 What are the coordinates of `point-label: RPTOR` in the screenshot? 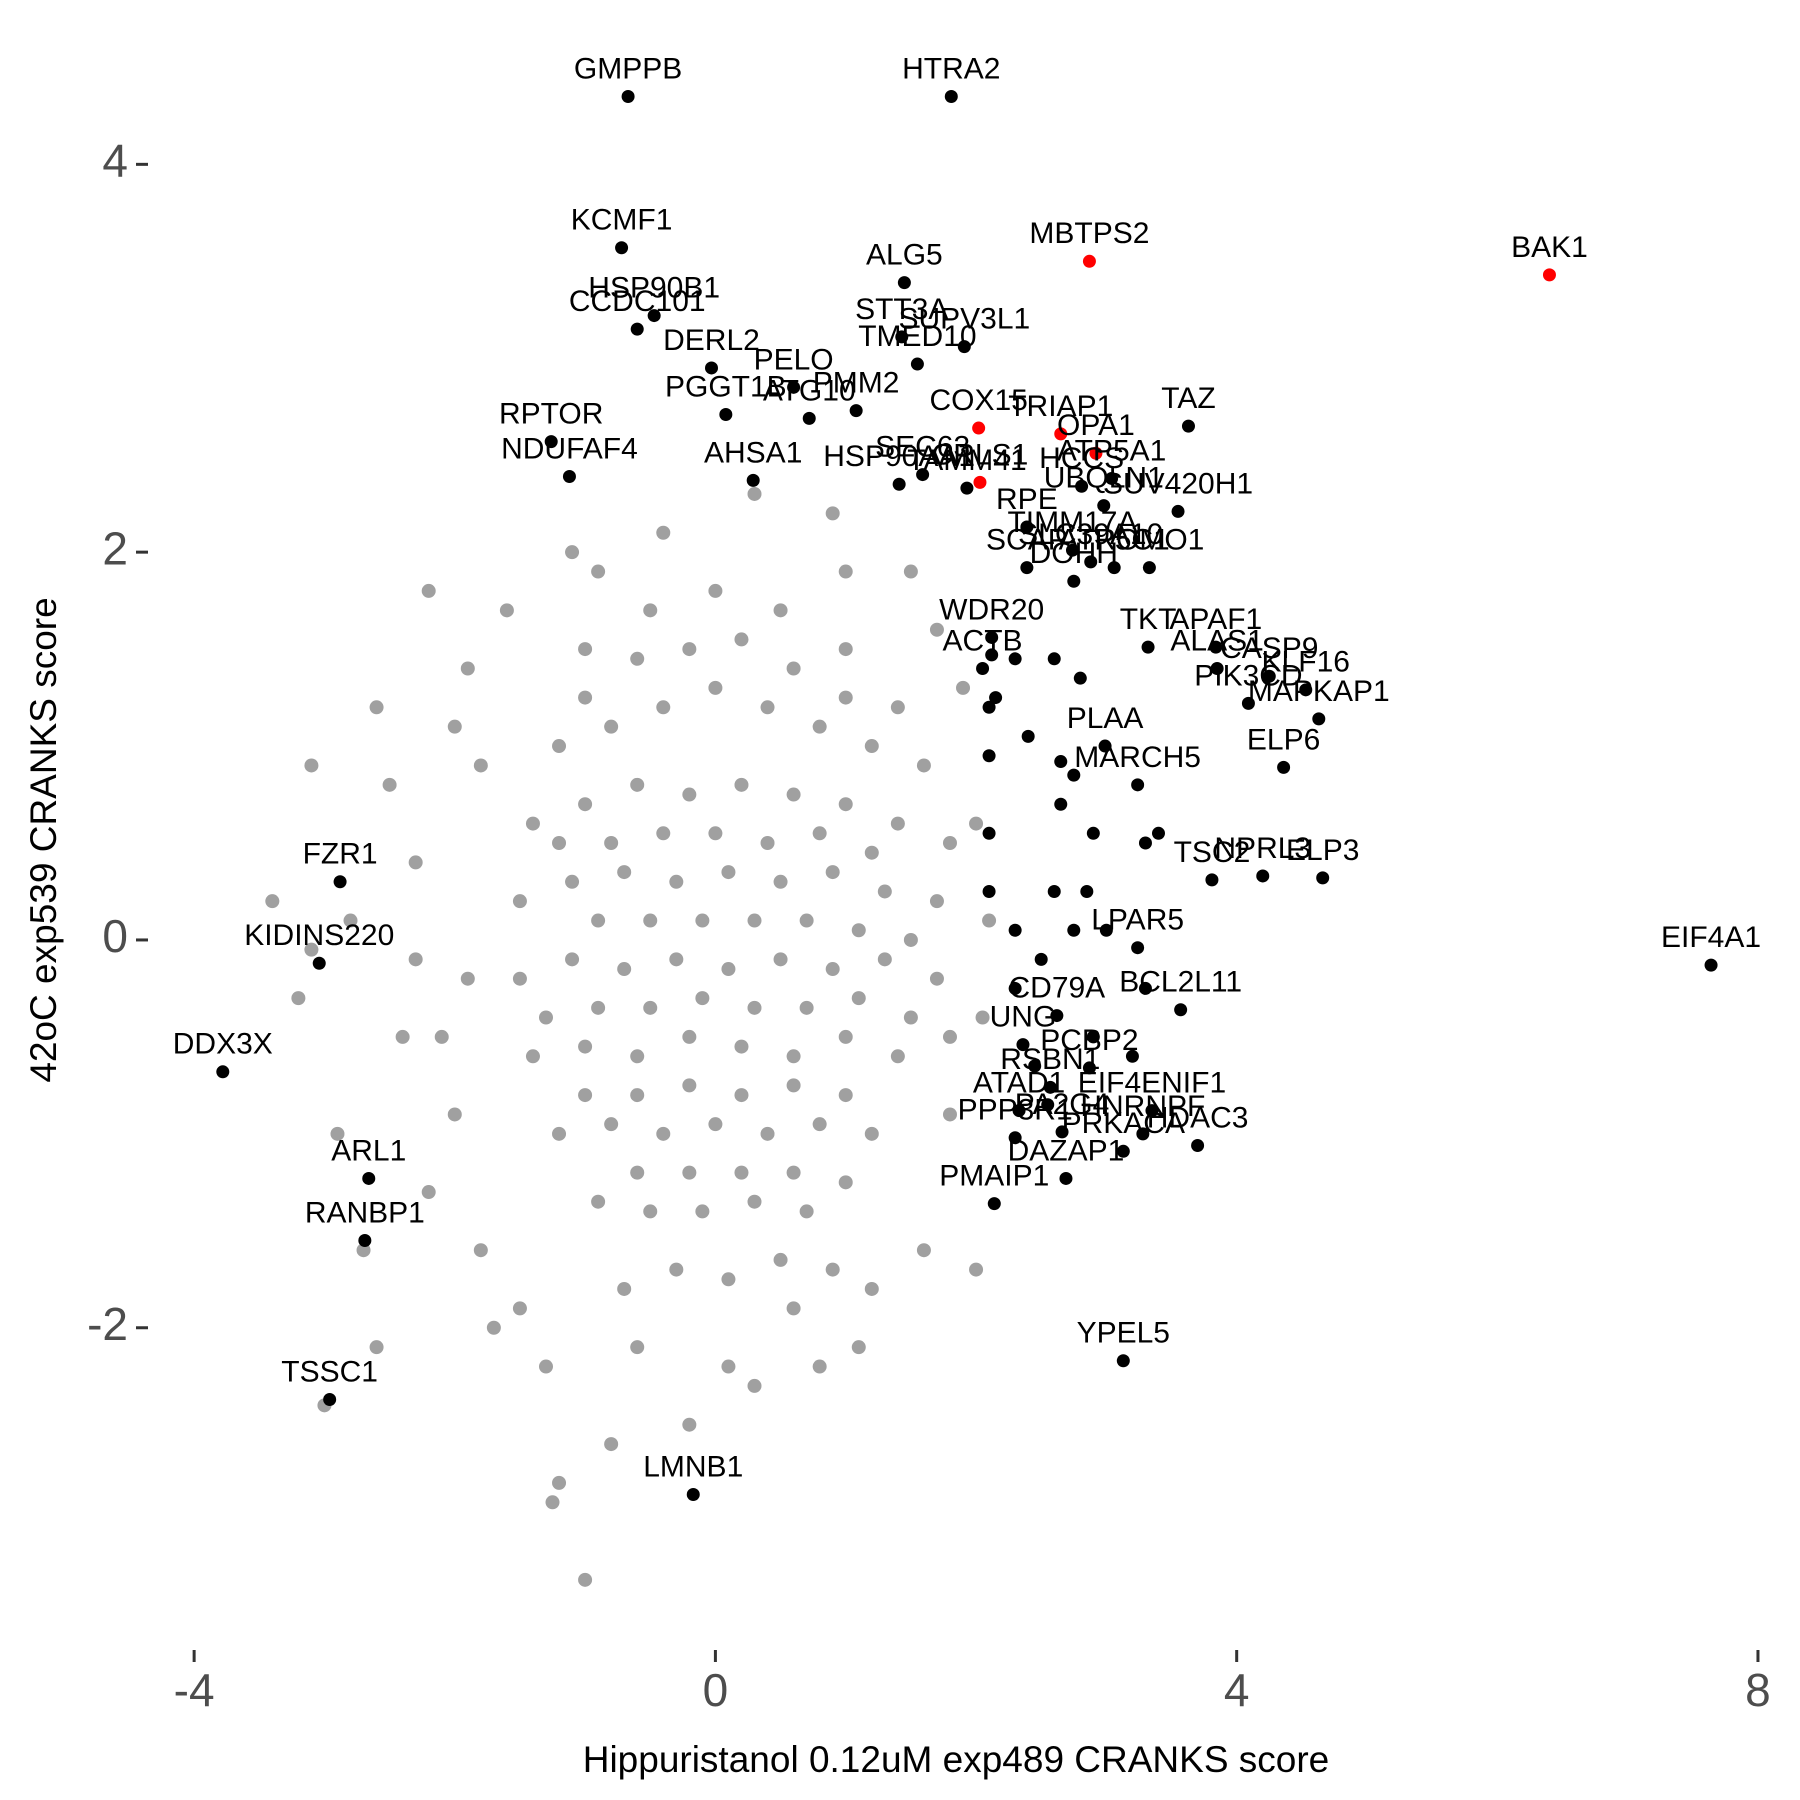 It's located at (551, 414).